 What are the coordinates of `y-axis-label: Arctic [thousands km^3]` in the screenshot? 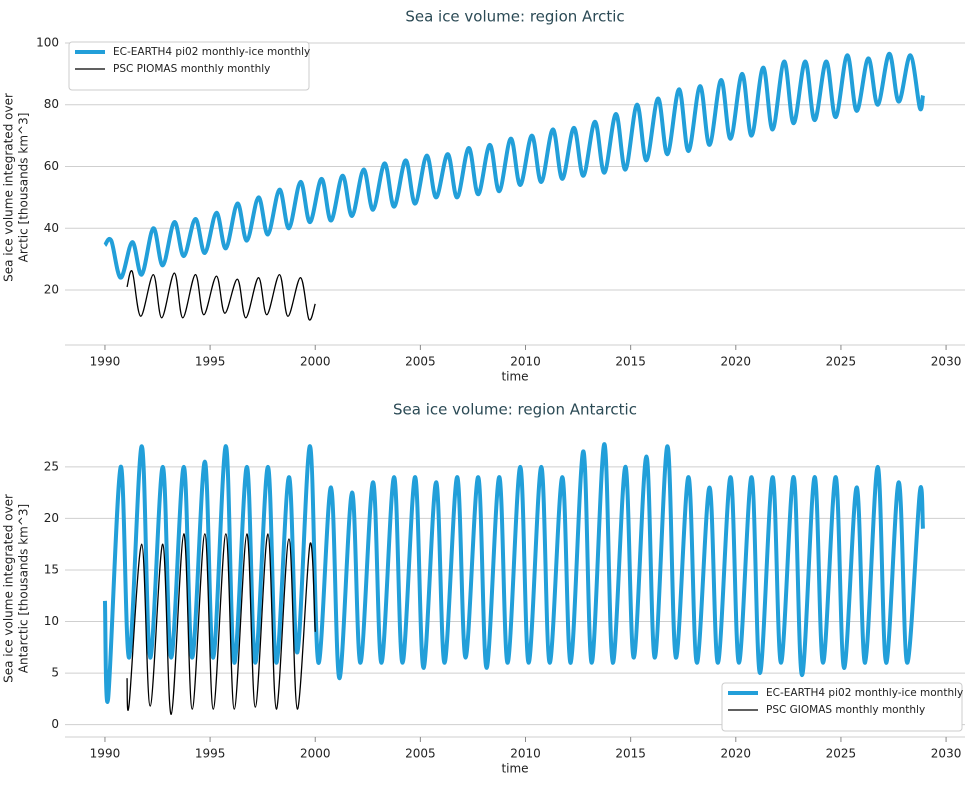 It's located at (24, 188).